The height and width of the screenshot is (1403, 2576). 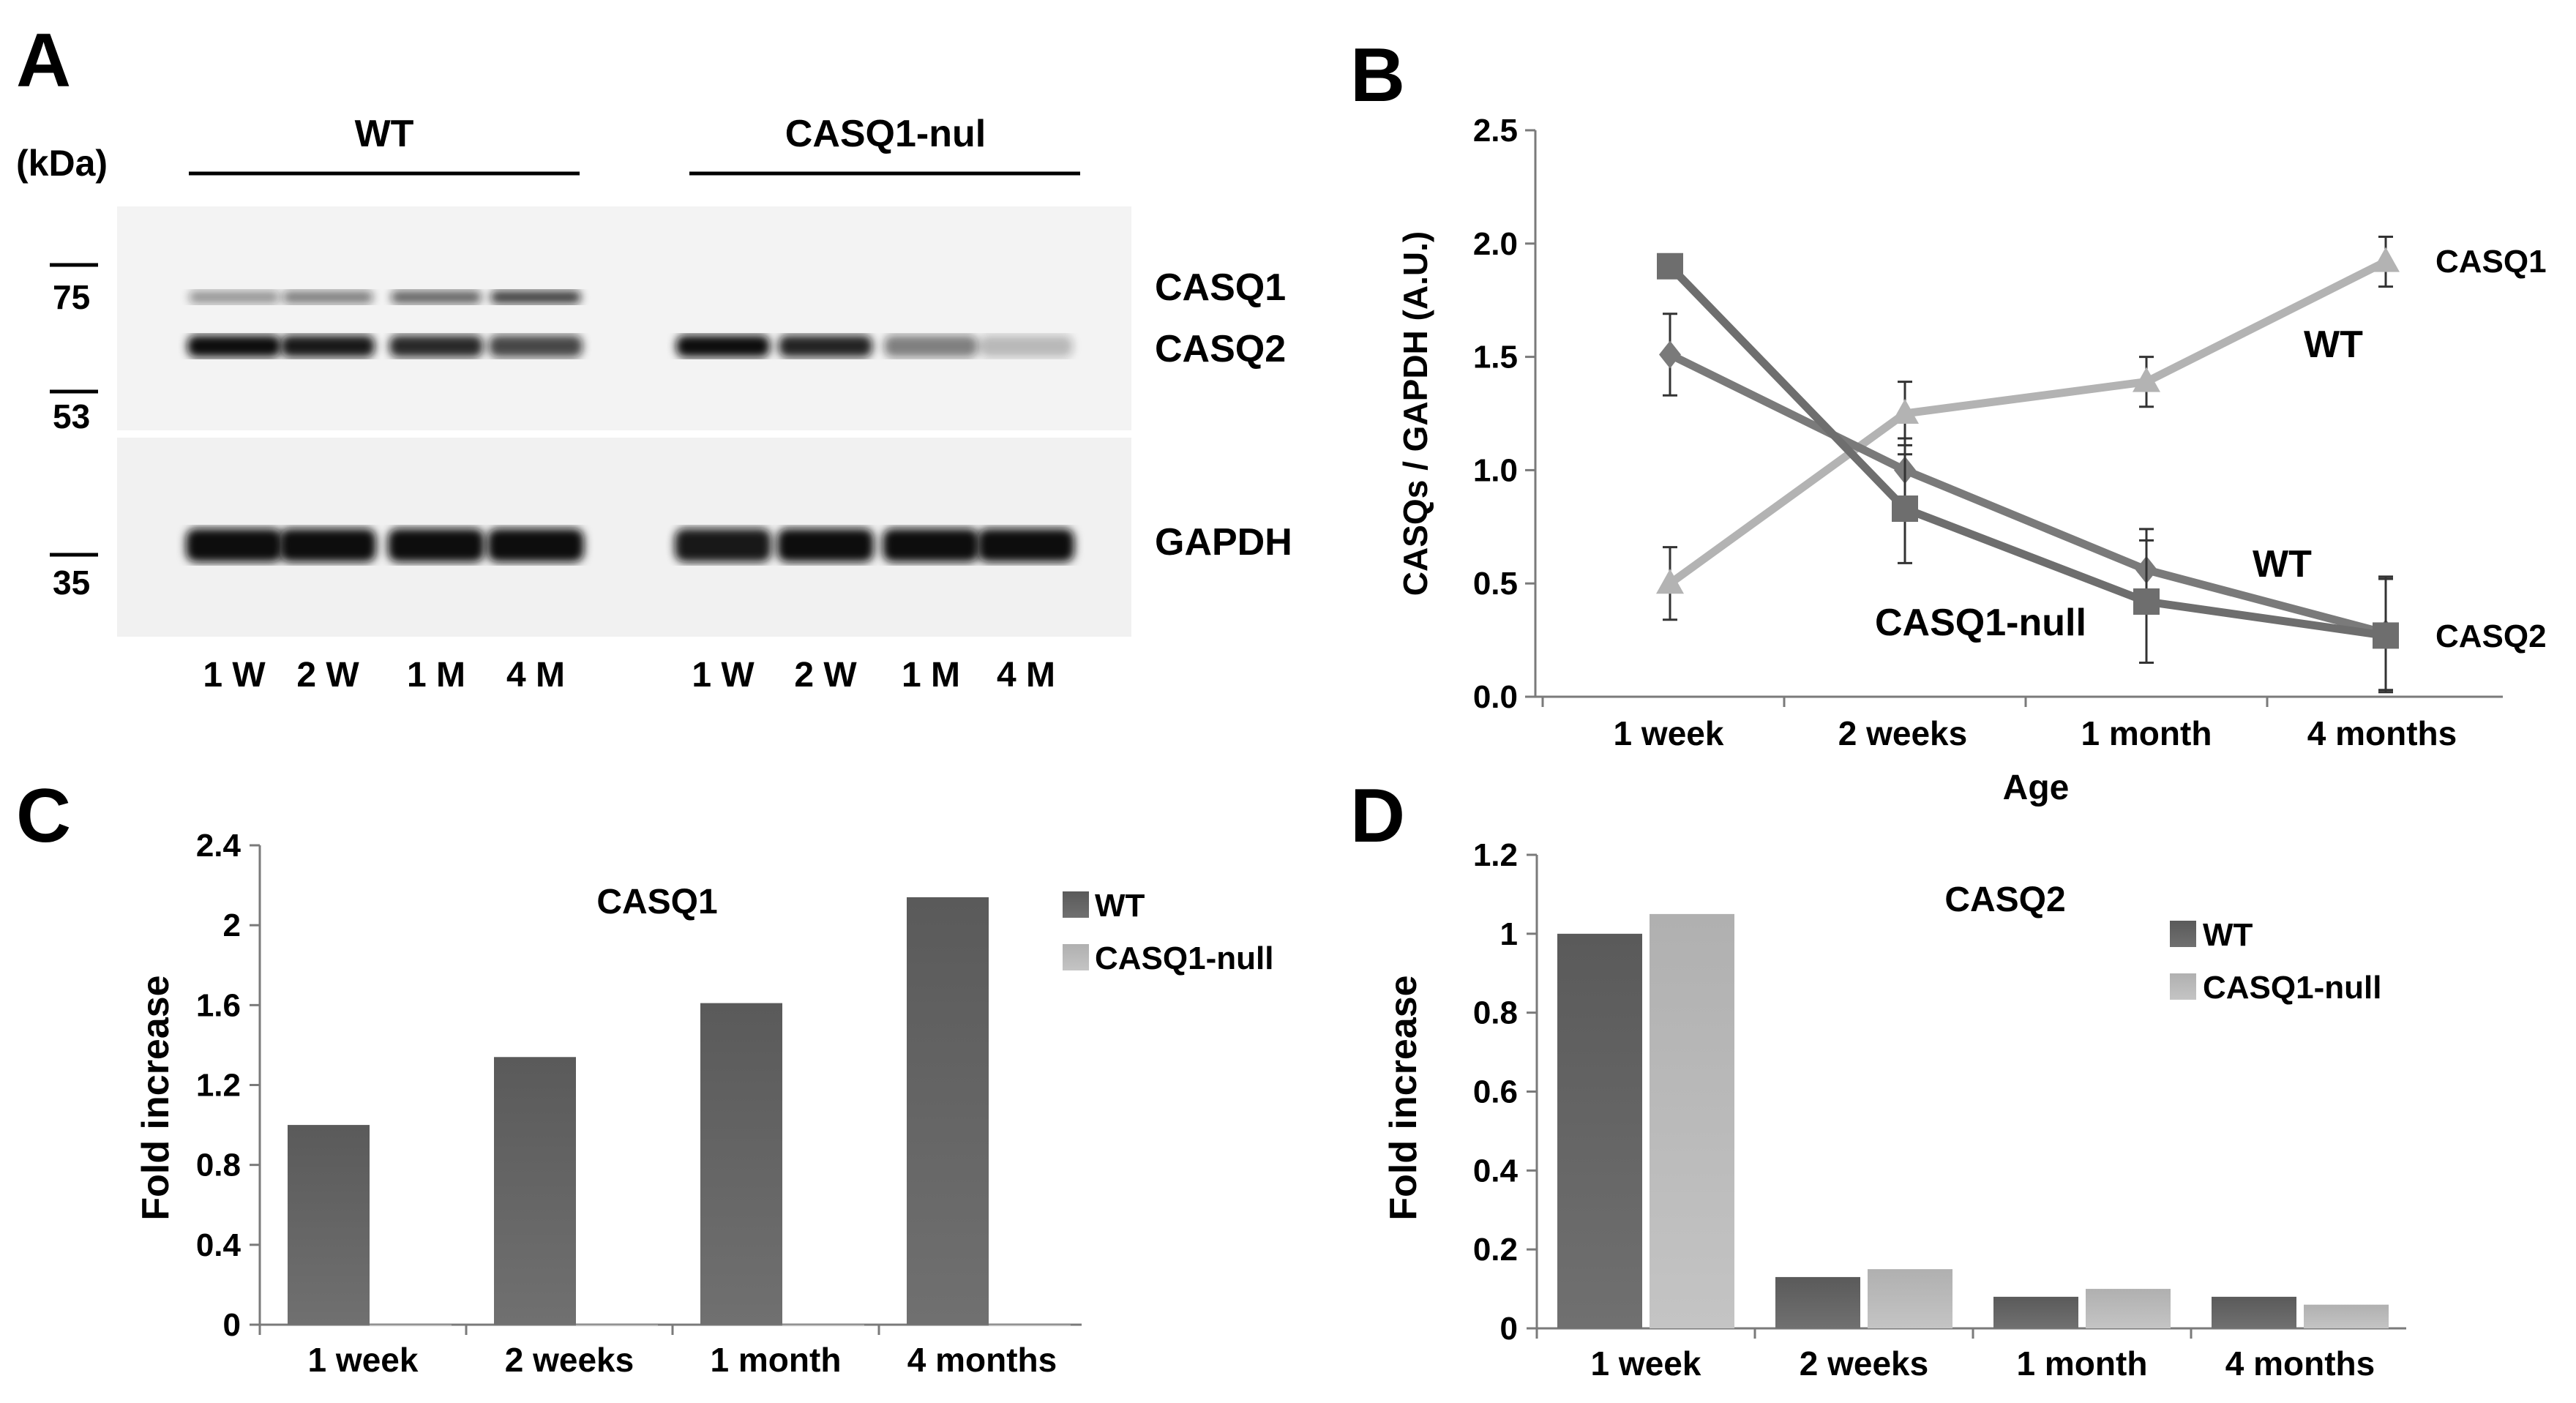 What do you see at coordinates (1495, 584) in the screenshot?
I see `y-tick-label: 0.5` at bounding box center [1495, 584].